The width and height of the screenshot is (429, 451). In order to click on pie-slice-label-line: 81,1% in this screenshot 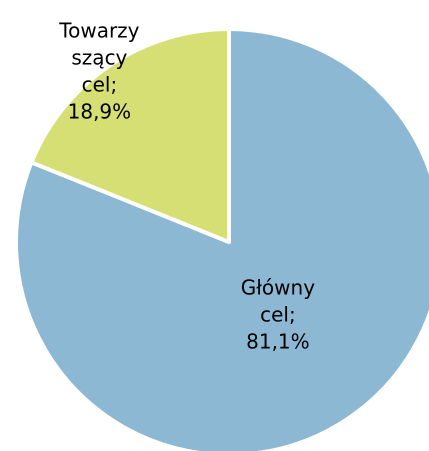, I will do `click(278, 341)`.